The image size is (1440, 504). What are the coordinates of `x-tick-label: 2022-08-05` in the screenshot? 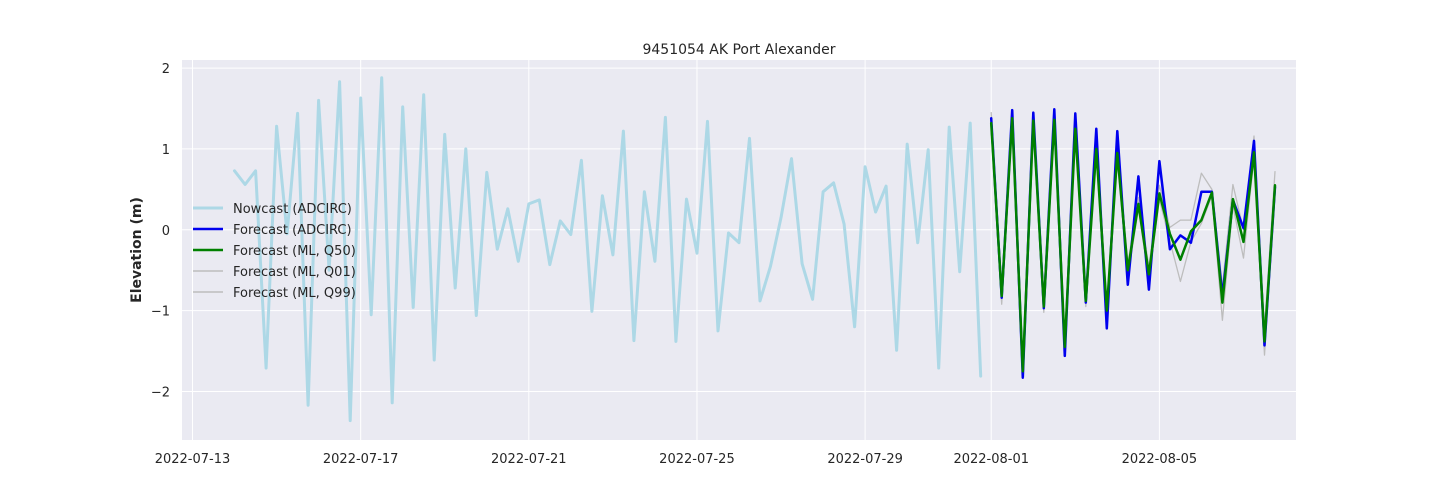 It's located at (1160, 459).